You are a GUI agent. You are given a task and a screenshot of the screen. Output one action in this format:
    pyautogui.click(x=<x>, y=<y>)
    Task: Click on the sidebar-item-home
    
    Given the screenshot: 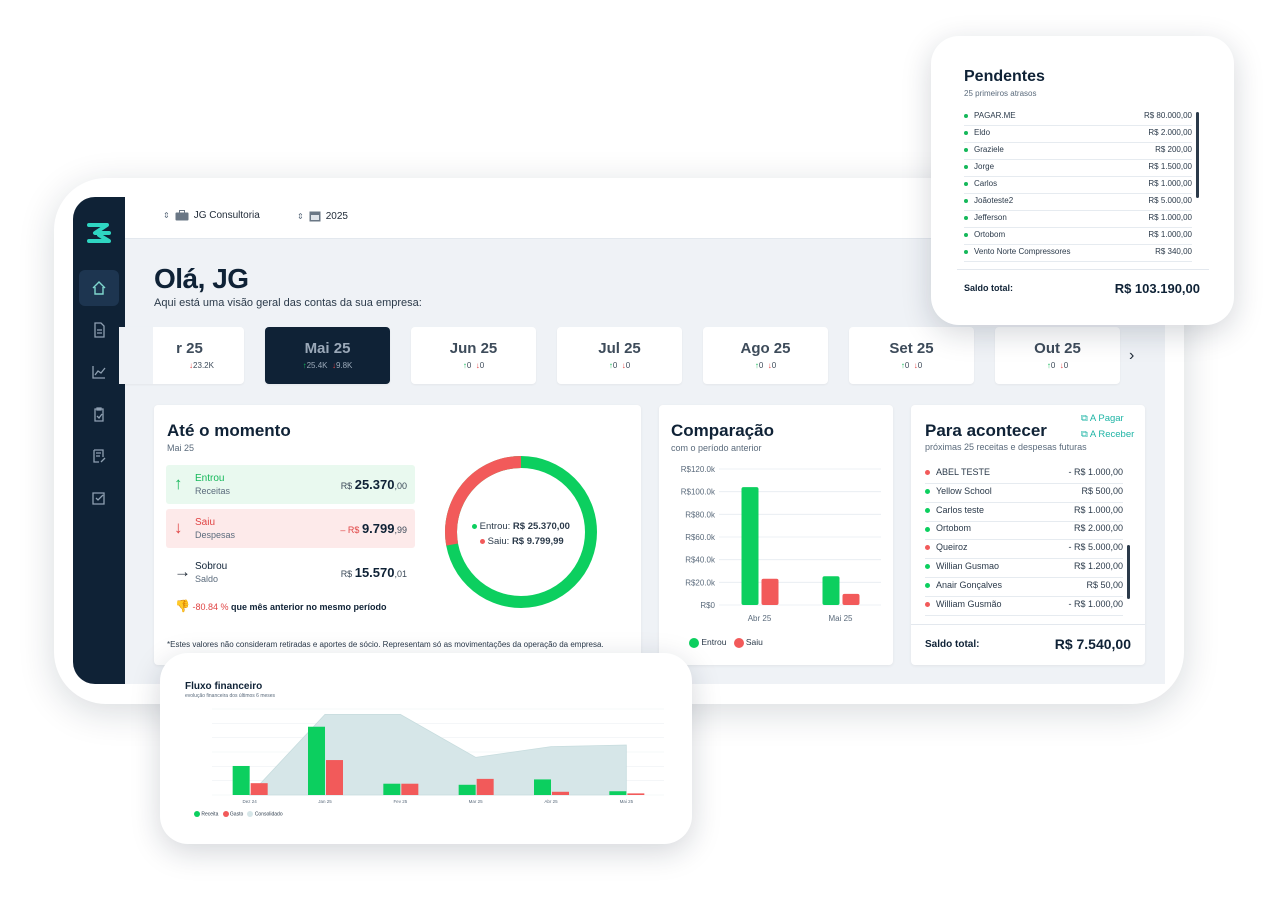 What is the action you would take?
    pyautogui.click(x=99, y=288)
    